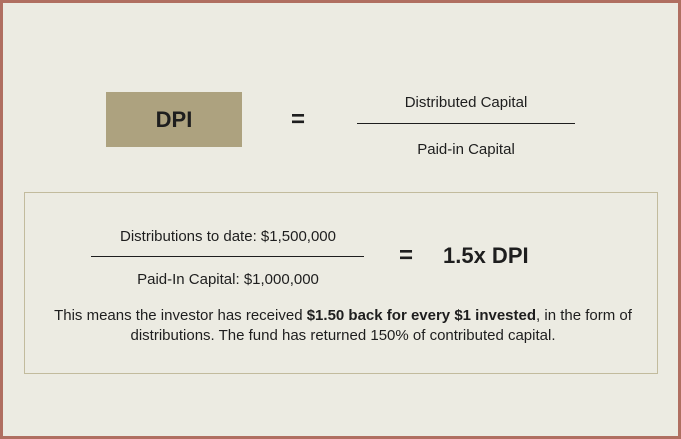  I want to click on formula-numerator: Distributed Capital, so click(466, 102).